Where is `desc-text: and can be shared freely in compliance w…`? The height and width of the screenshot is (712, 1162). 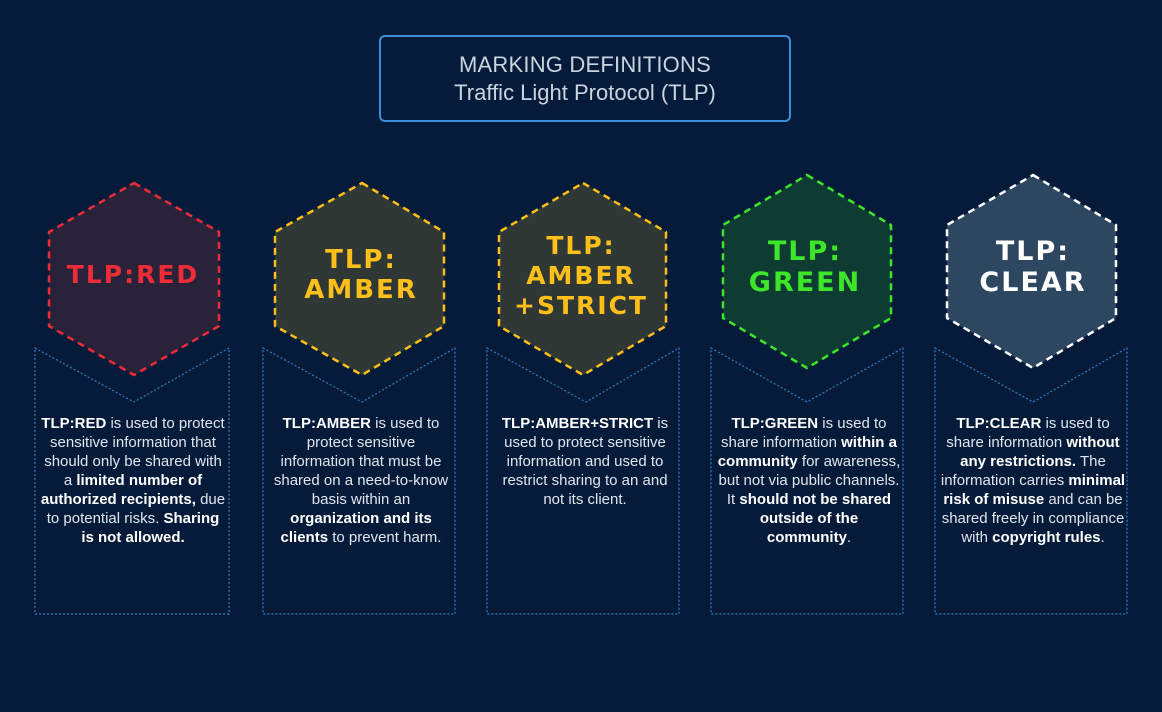
desc-text: and can be shared freely in compliance w… is located at coordinates (1033, 518).